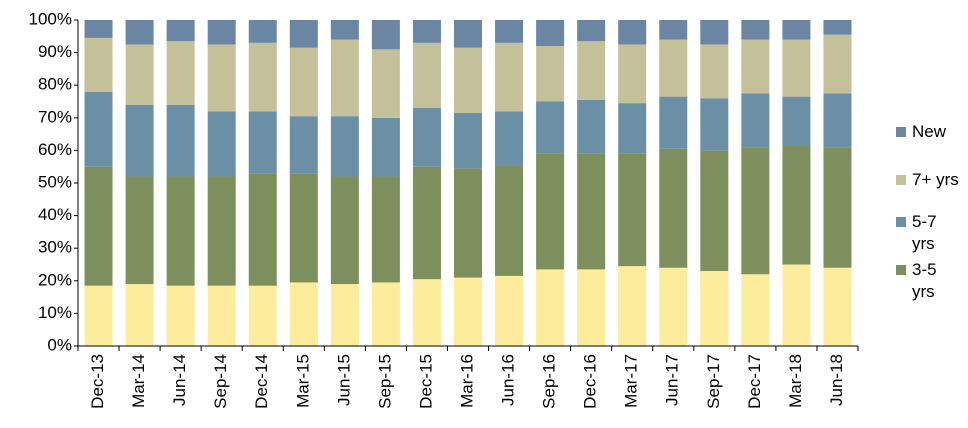  What do you see at coordinates (754, 381) in the screenshot?
I see `x-tick-label-group: Dec-17` at bounding box center [754, 381].